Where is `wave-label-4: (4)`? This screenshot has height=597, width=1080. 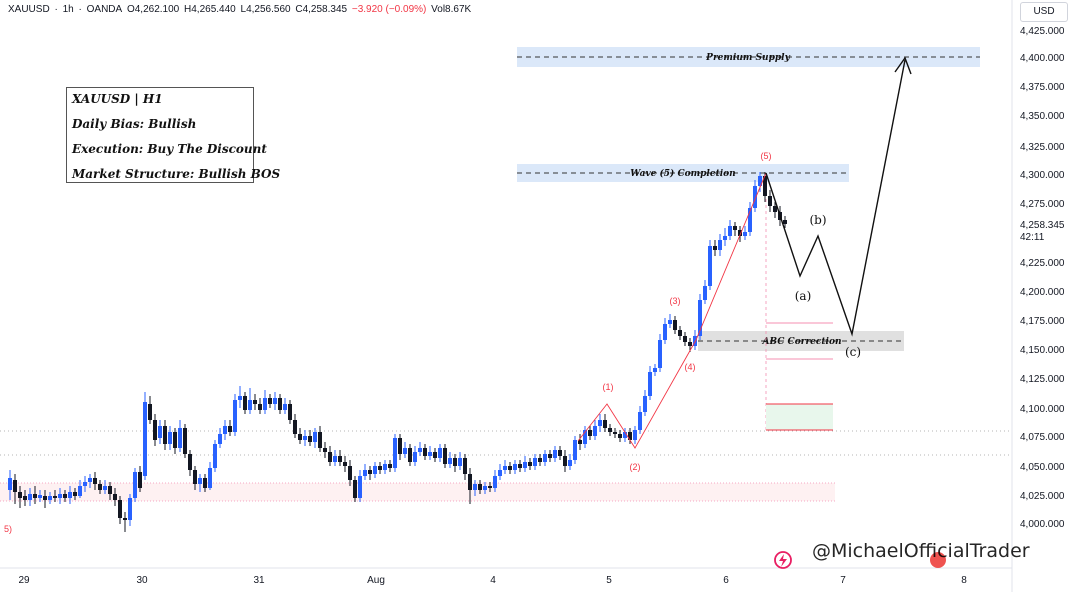 wave-label-4: (4) is located at coordinates (690, 367).